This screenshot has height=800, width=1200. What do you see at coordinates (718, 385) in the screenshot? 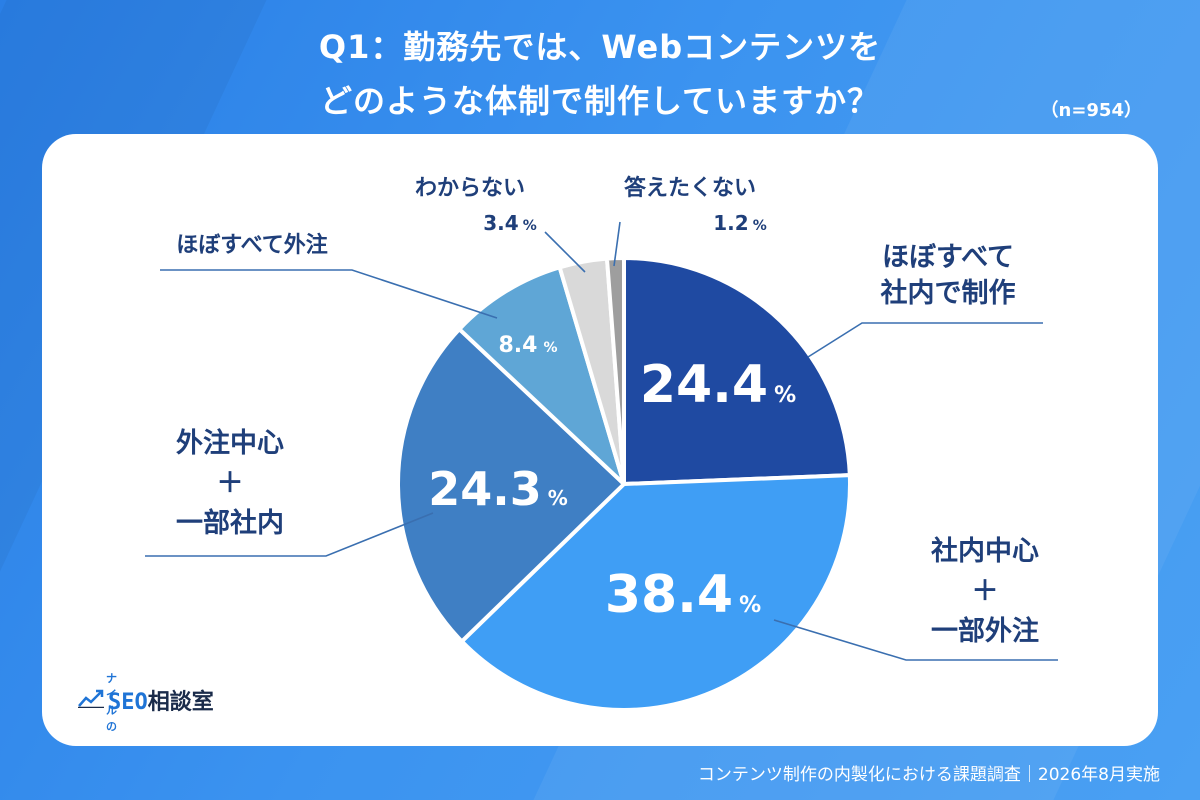
I see `value-label-1: 24.4%` at bounding box center [718, 385].